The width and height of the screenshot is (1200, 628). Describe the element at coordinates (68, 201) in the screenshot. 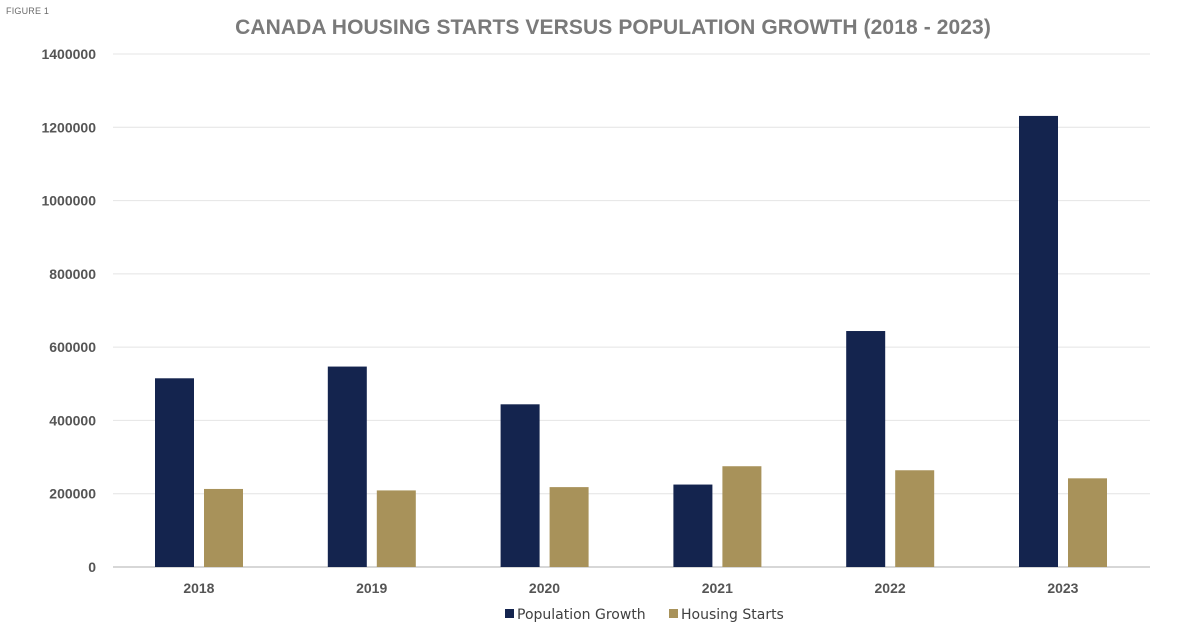

I see `y-tick-label: 1000000` at that location.